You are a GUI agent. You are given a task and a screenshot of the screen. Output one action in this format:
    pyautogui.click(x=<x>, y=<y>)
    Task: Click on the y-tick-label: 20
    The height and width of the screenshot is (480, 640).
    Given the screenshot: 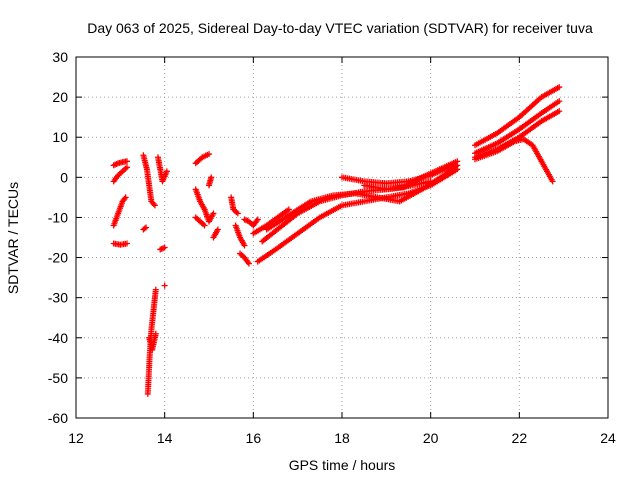 What is the action you would take?
    pyautogui.click(x=60, y=97)
    